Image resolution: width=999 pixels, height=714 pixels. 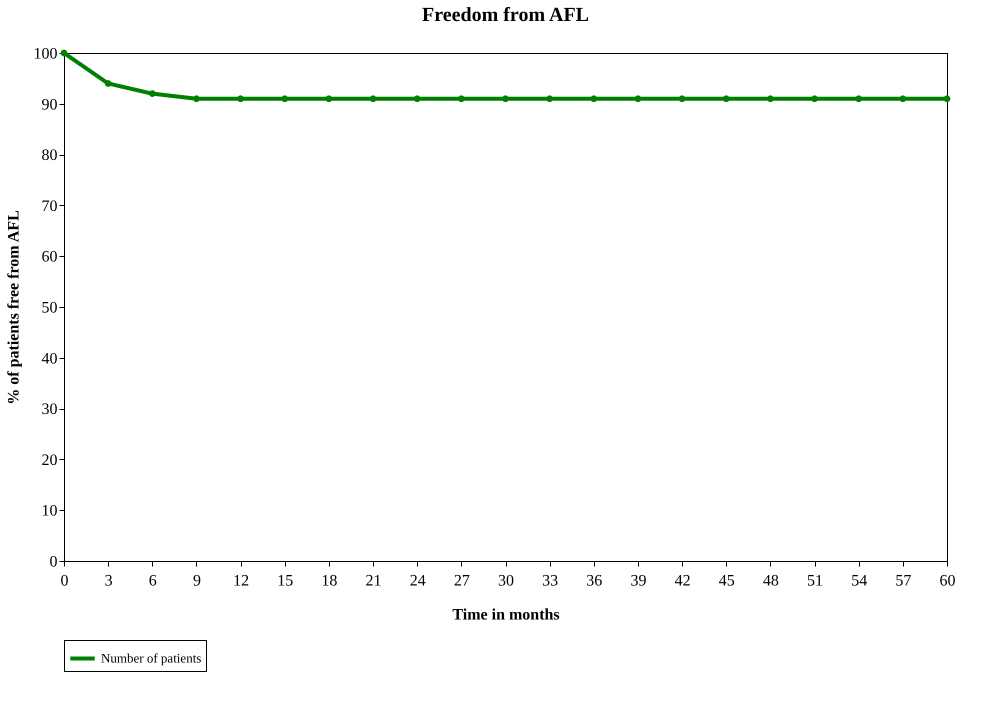 What do you see at coordinates (54, 562) in the screenshot?
I see `y-tick-label: 0` at bounding box center [54, 562].